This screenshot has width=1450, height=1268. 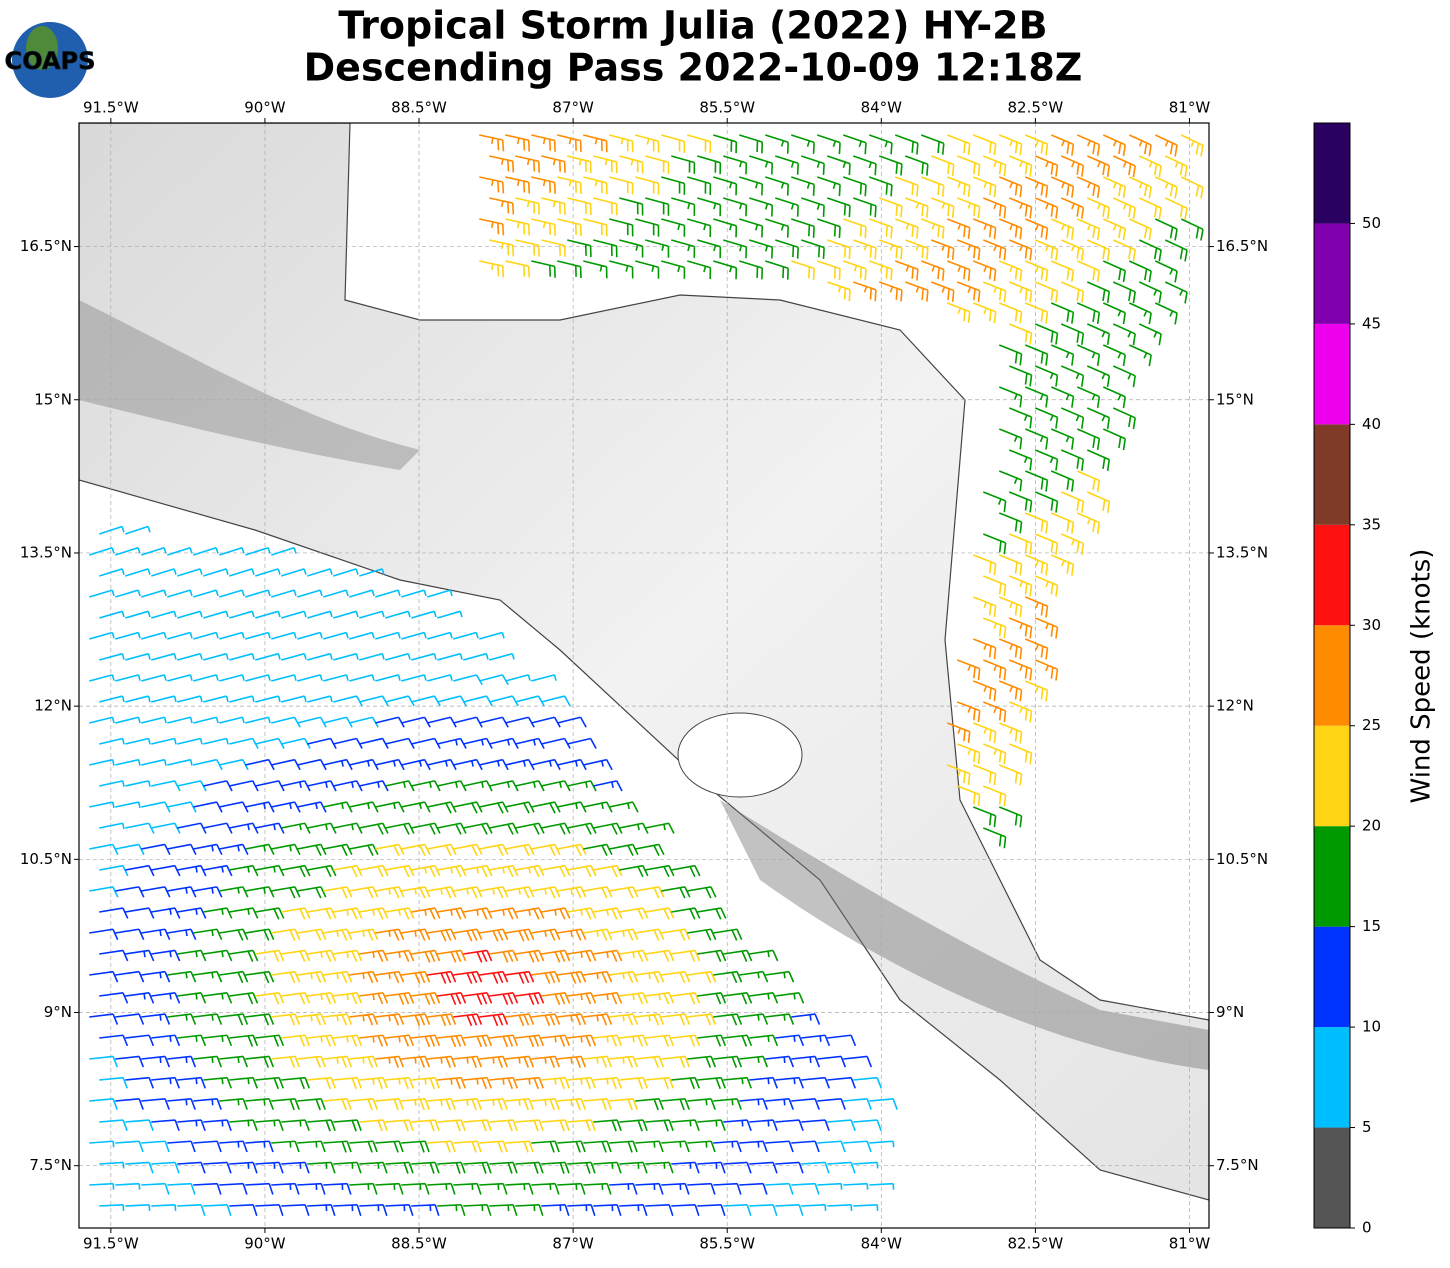 What do you see at coordinates (265, 1244) in the screenshot?
I see `x-tick-label: 90°W` at bounding box center [265, 1244].